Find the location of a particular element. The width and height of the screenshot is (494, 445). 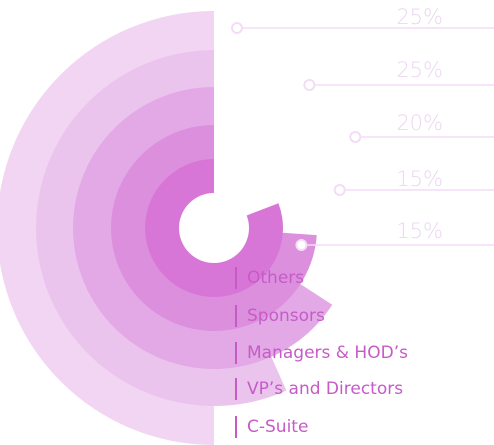

legend-label-2: Sponsors is located at coordinates (286, 316).